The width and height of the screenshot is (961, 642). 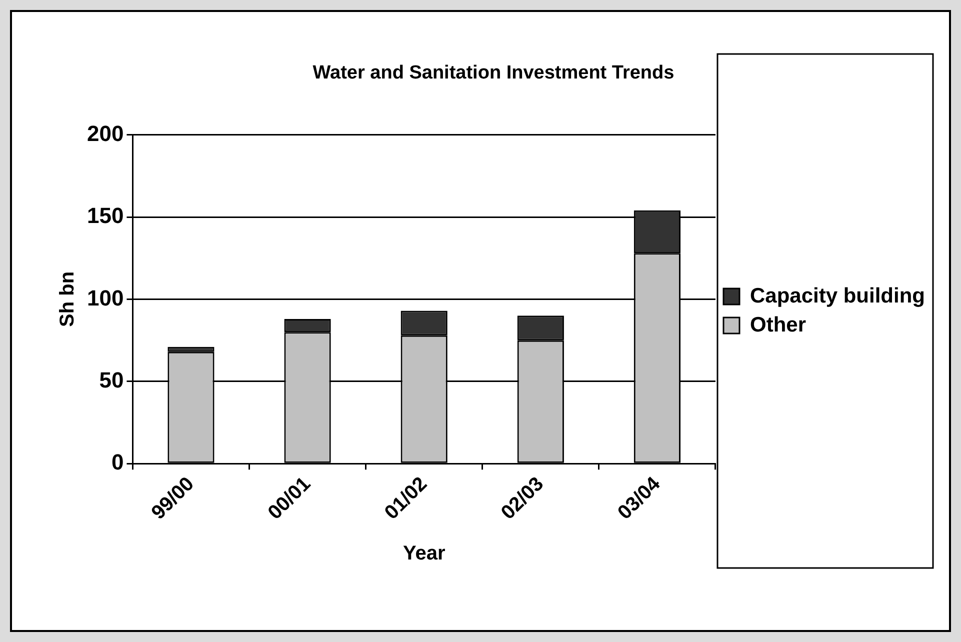 What do you see at coordinates (67, 299) in the screenshot?
I see `y-axis-title: Sh bn` at bounding box center [67, 299].